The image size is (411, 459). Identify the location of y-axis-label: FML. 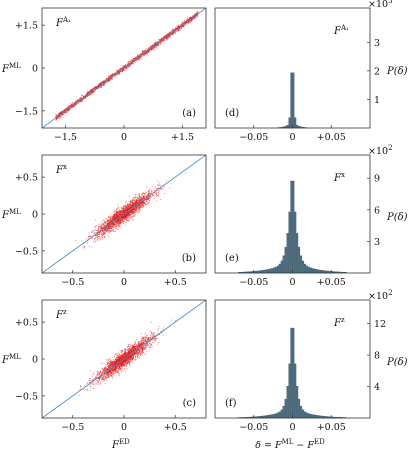
(11, 68).